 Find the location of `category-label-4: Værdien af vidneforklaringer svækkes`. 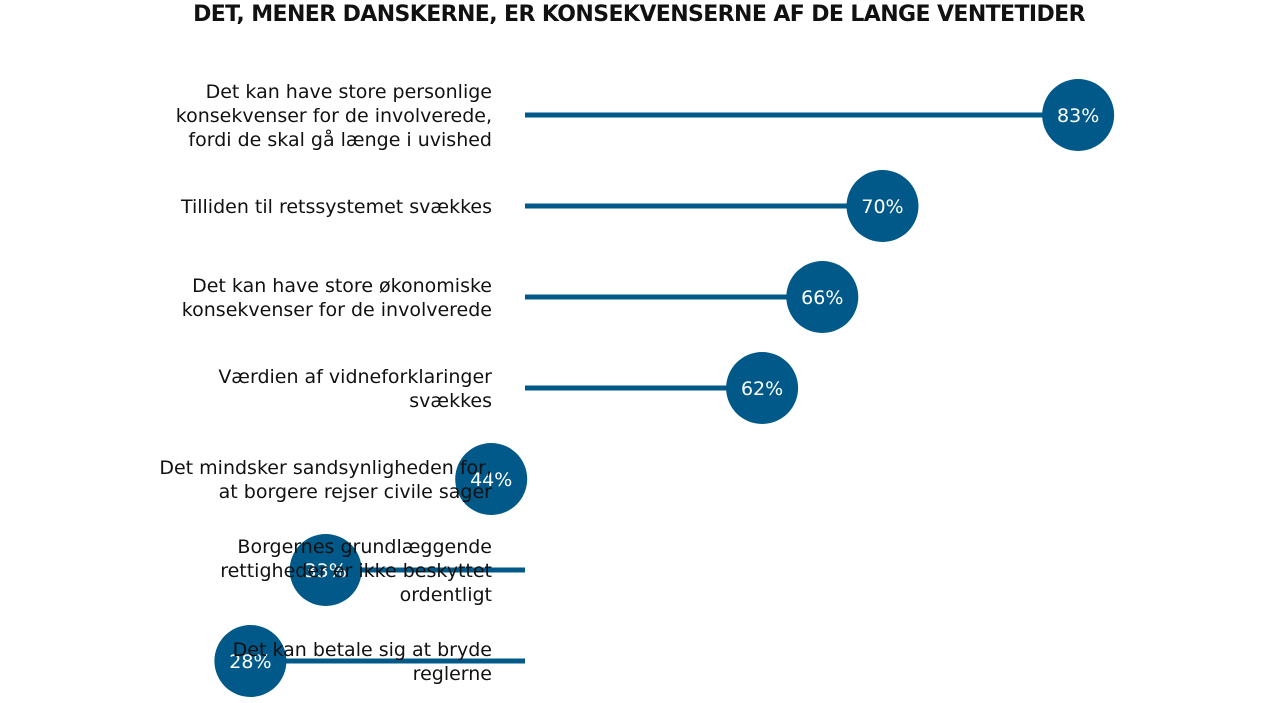

category-label-4: Værdien af vidneforklaringer svækkes is located at coordinates (355, 389).